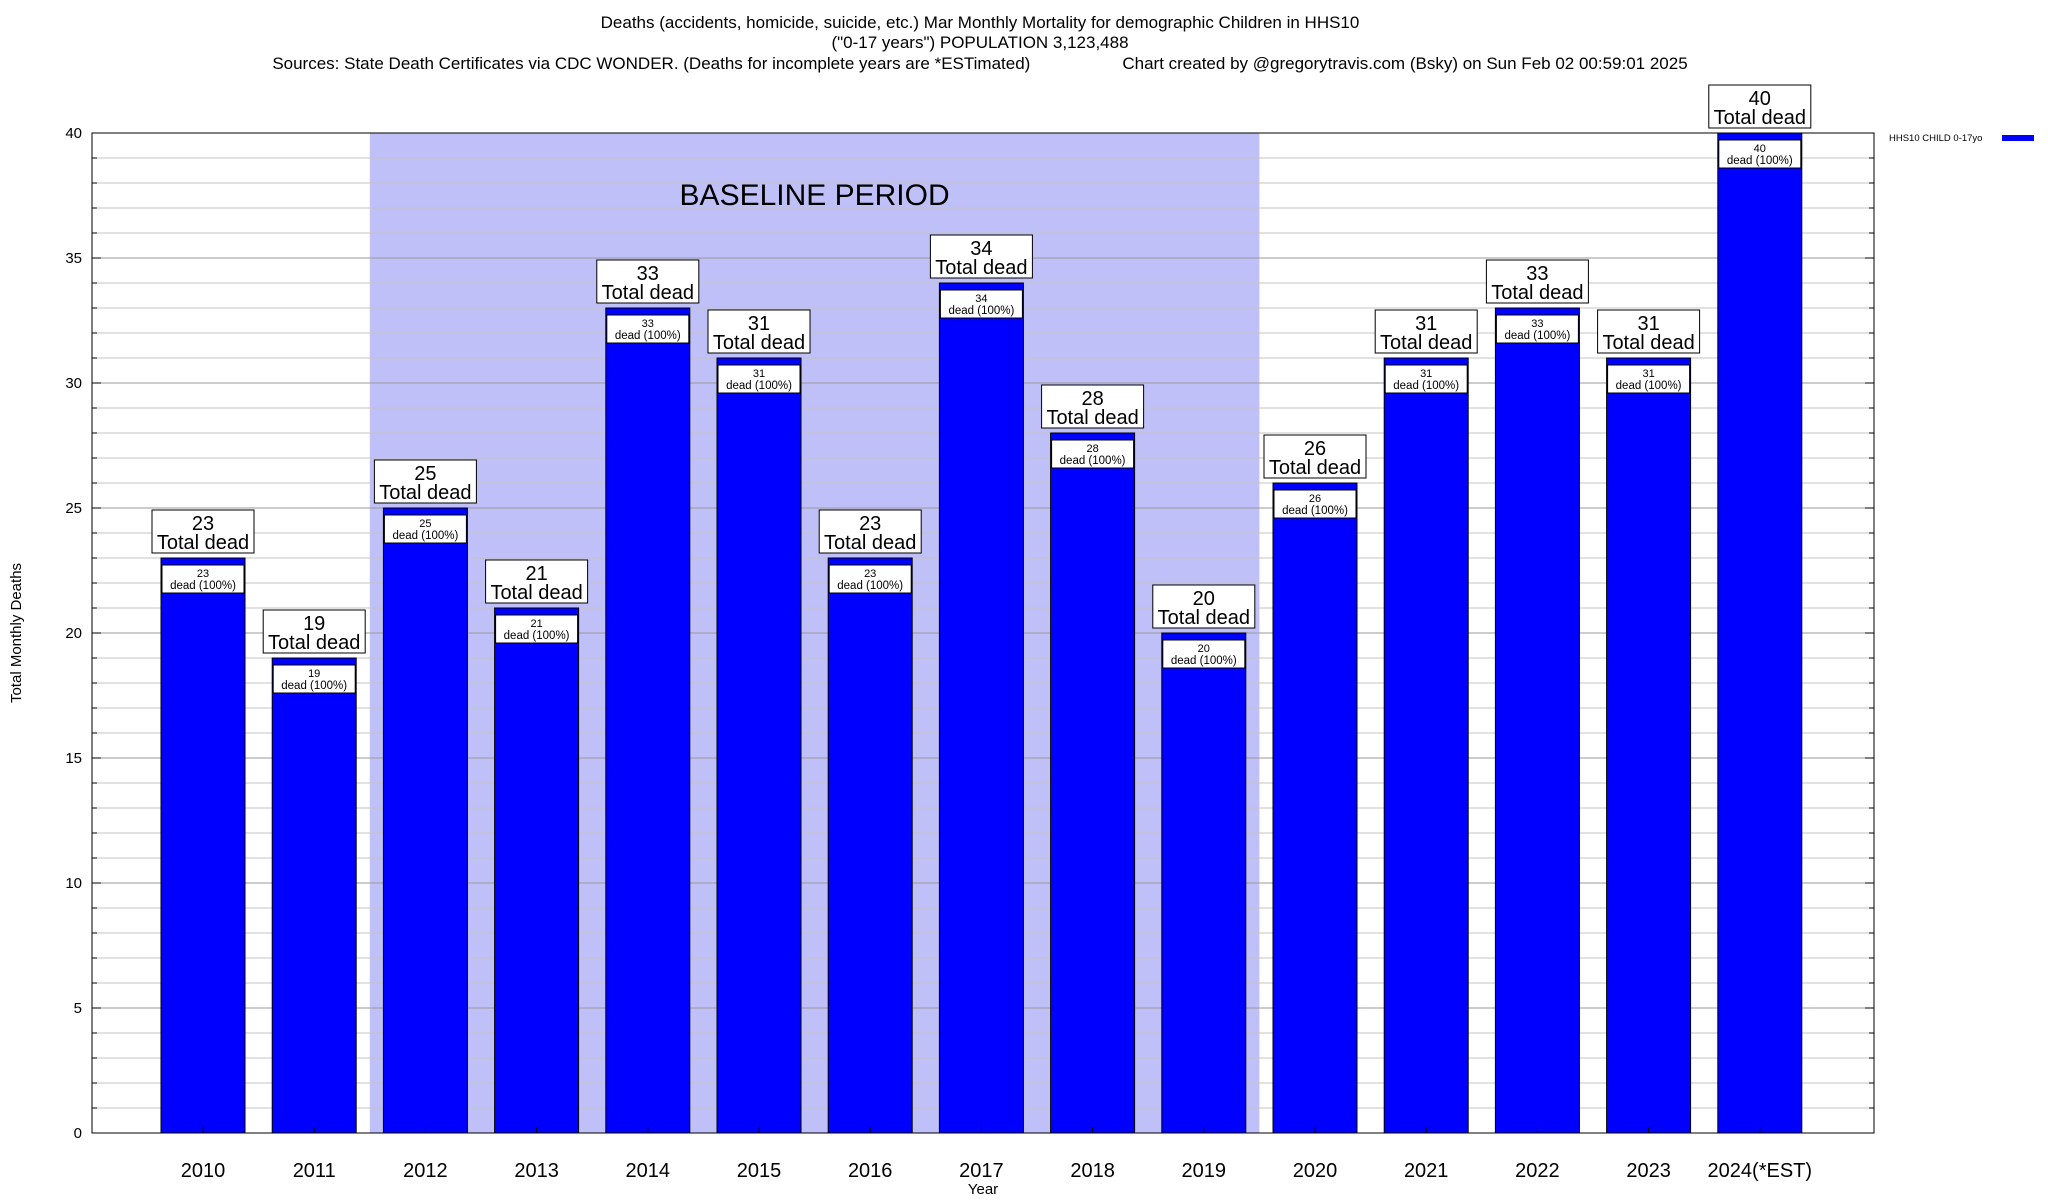 Image resolution: width=2048 pixels, height=1200 pixels. I want to click on bar-inner-value: 25, so click(425, 524).